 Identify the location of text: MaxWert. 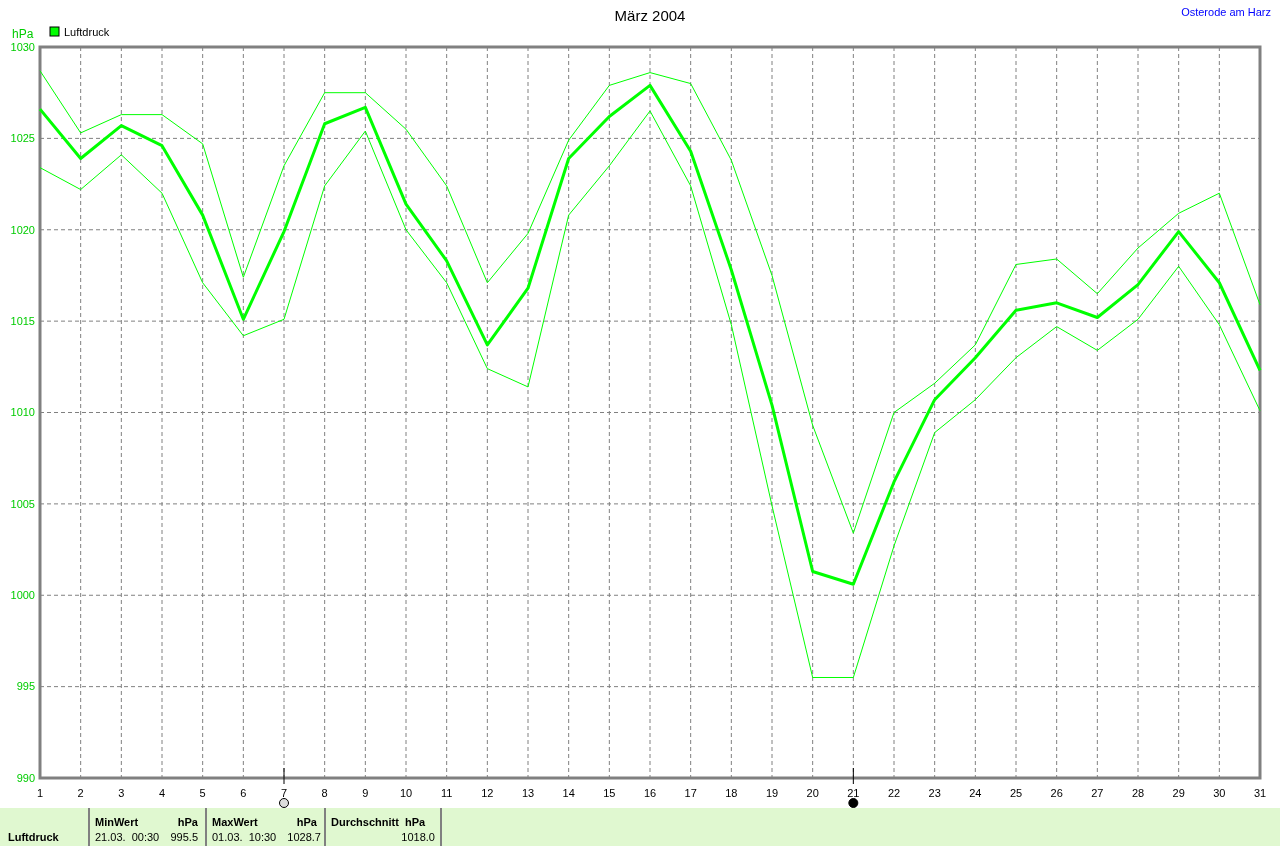
(235, 822).